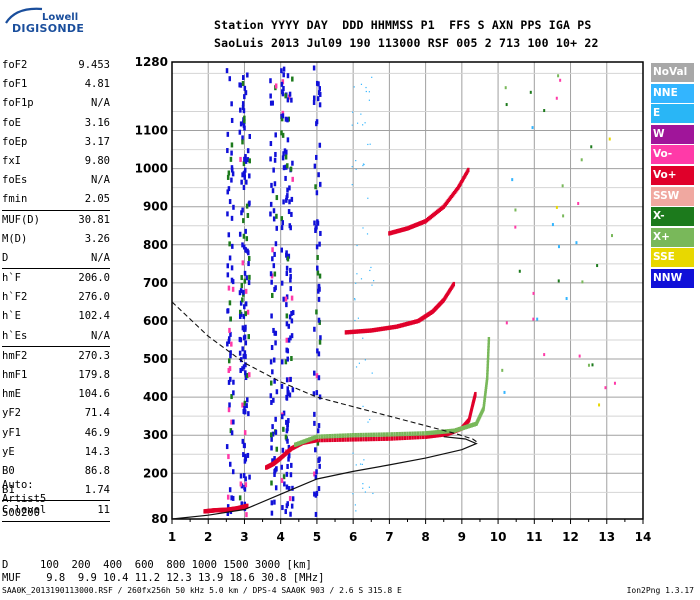 Image resolution: width=700 pixels, height=600 pixels. Describe the element at coordinates (94, 297) in the screenshot. I see `param-value: 276.0` at that location.